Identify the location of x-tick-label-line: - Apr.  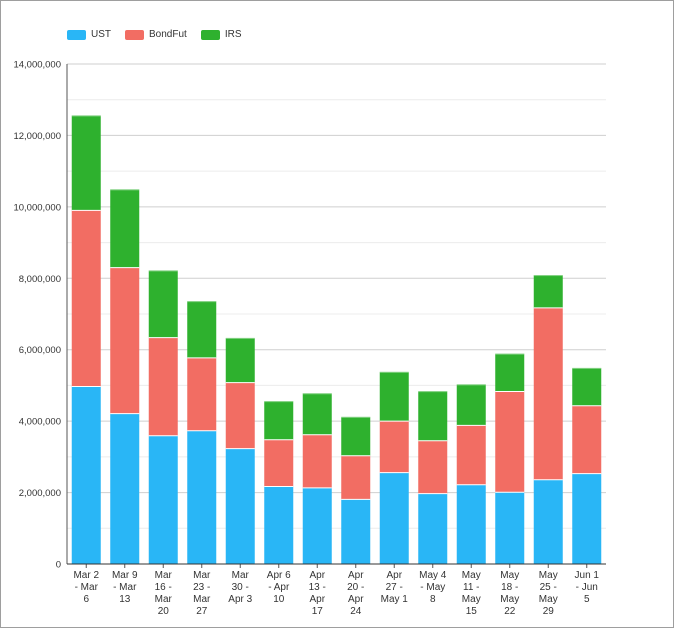
(279, 587).